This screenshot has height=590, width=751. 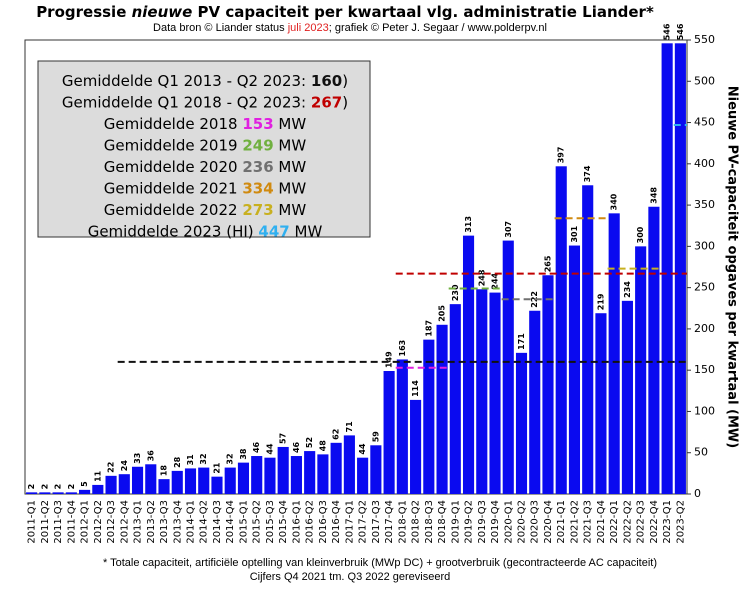 What do you see at coordinates (680, 522) in the screenshot?
I see `x-tick-label: 2023-Q2` at bounding box center [680, 522].